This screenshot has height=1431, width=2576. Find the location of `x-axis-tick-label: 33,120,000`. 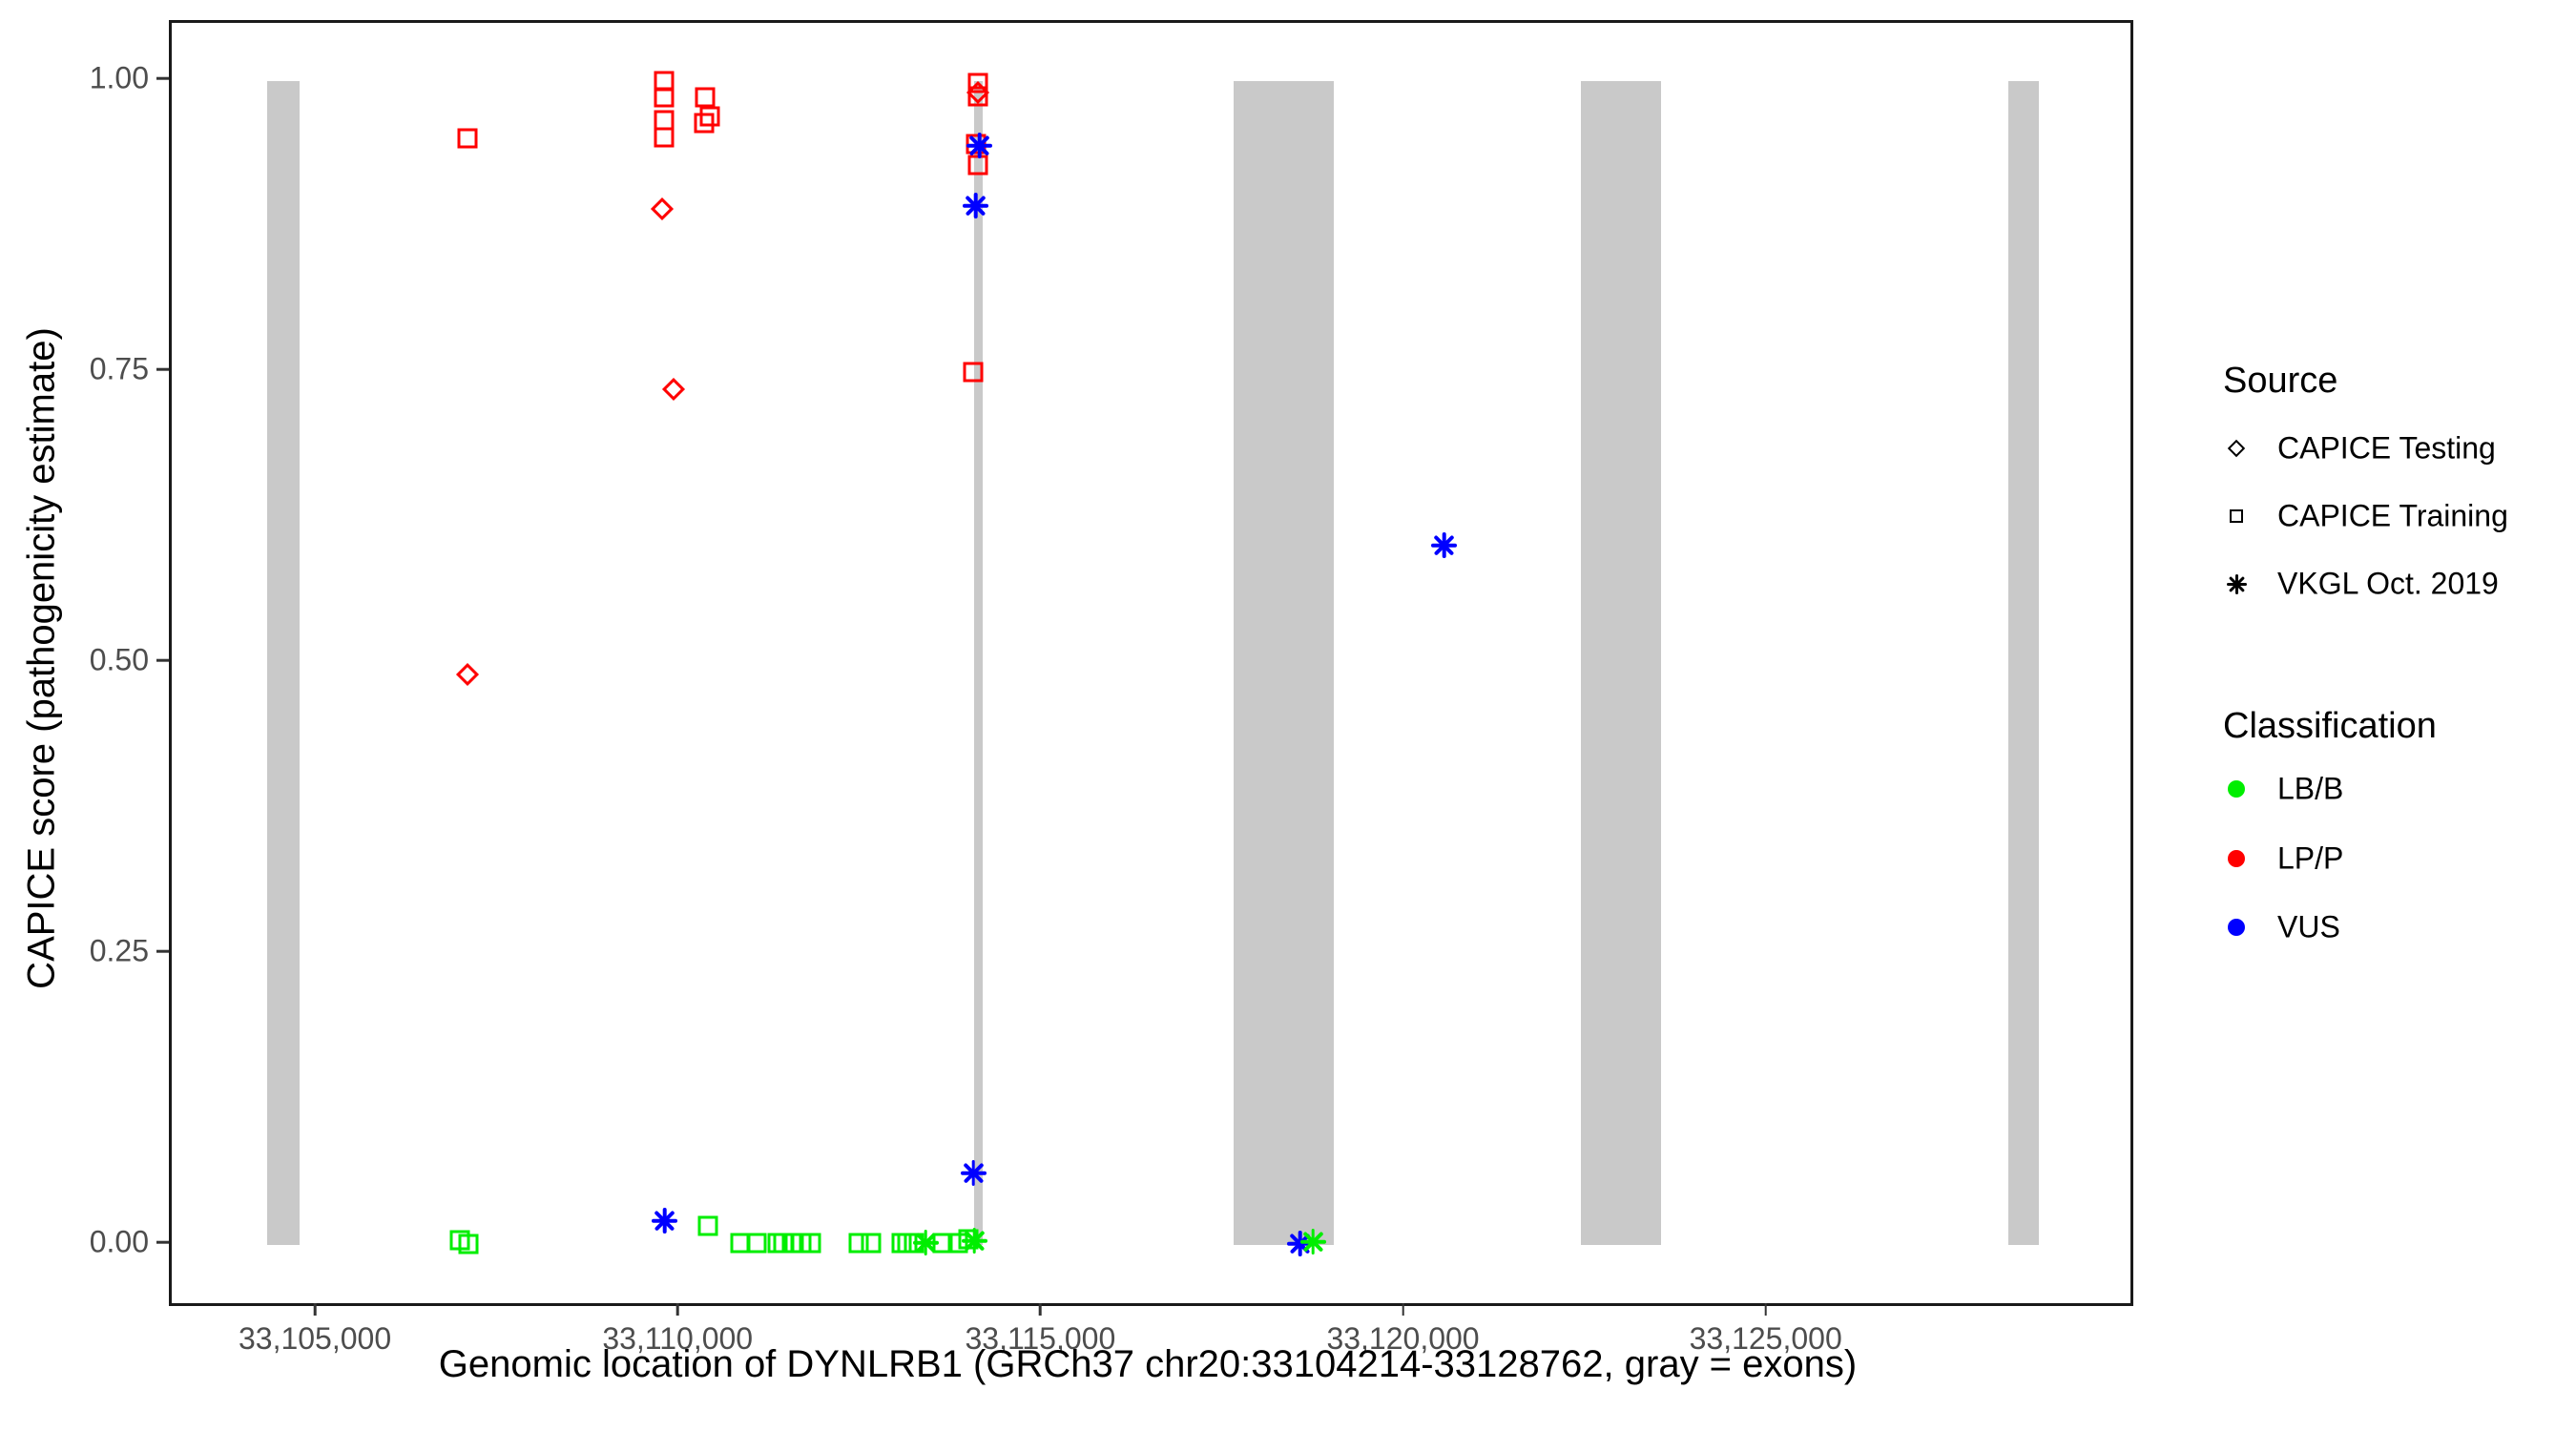

x-axis-tick-label: 33,120,000 is located at coordinates (1403, 1338).